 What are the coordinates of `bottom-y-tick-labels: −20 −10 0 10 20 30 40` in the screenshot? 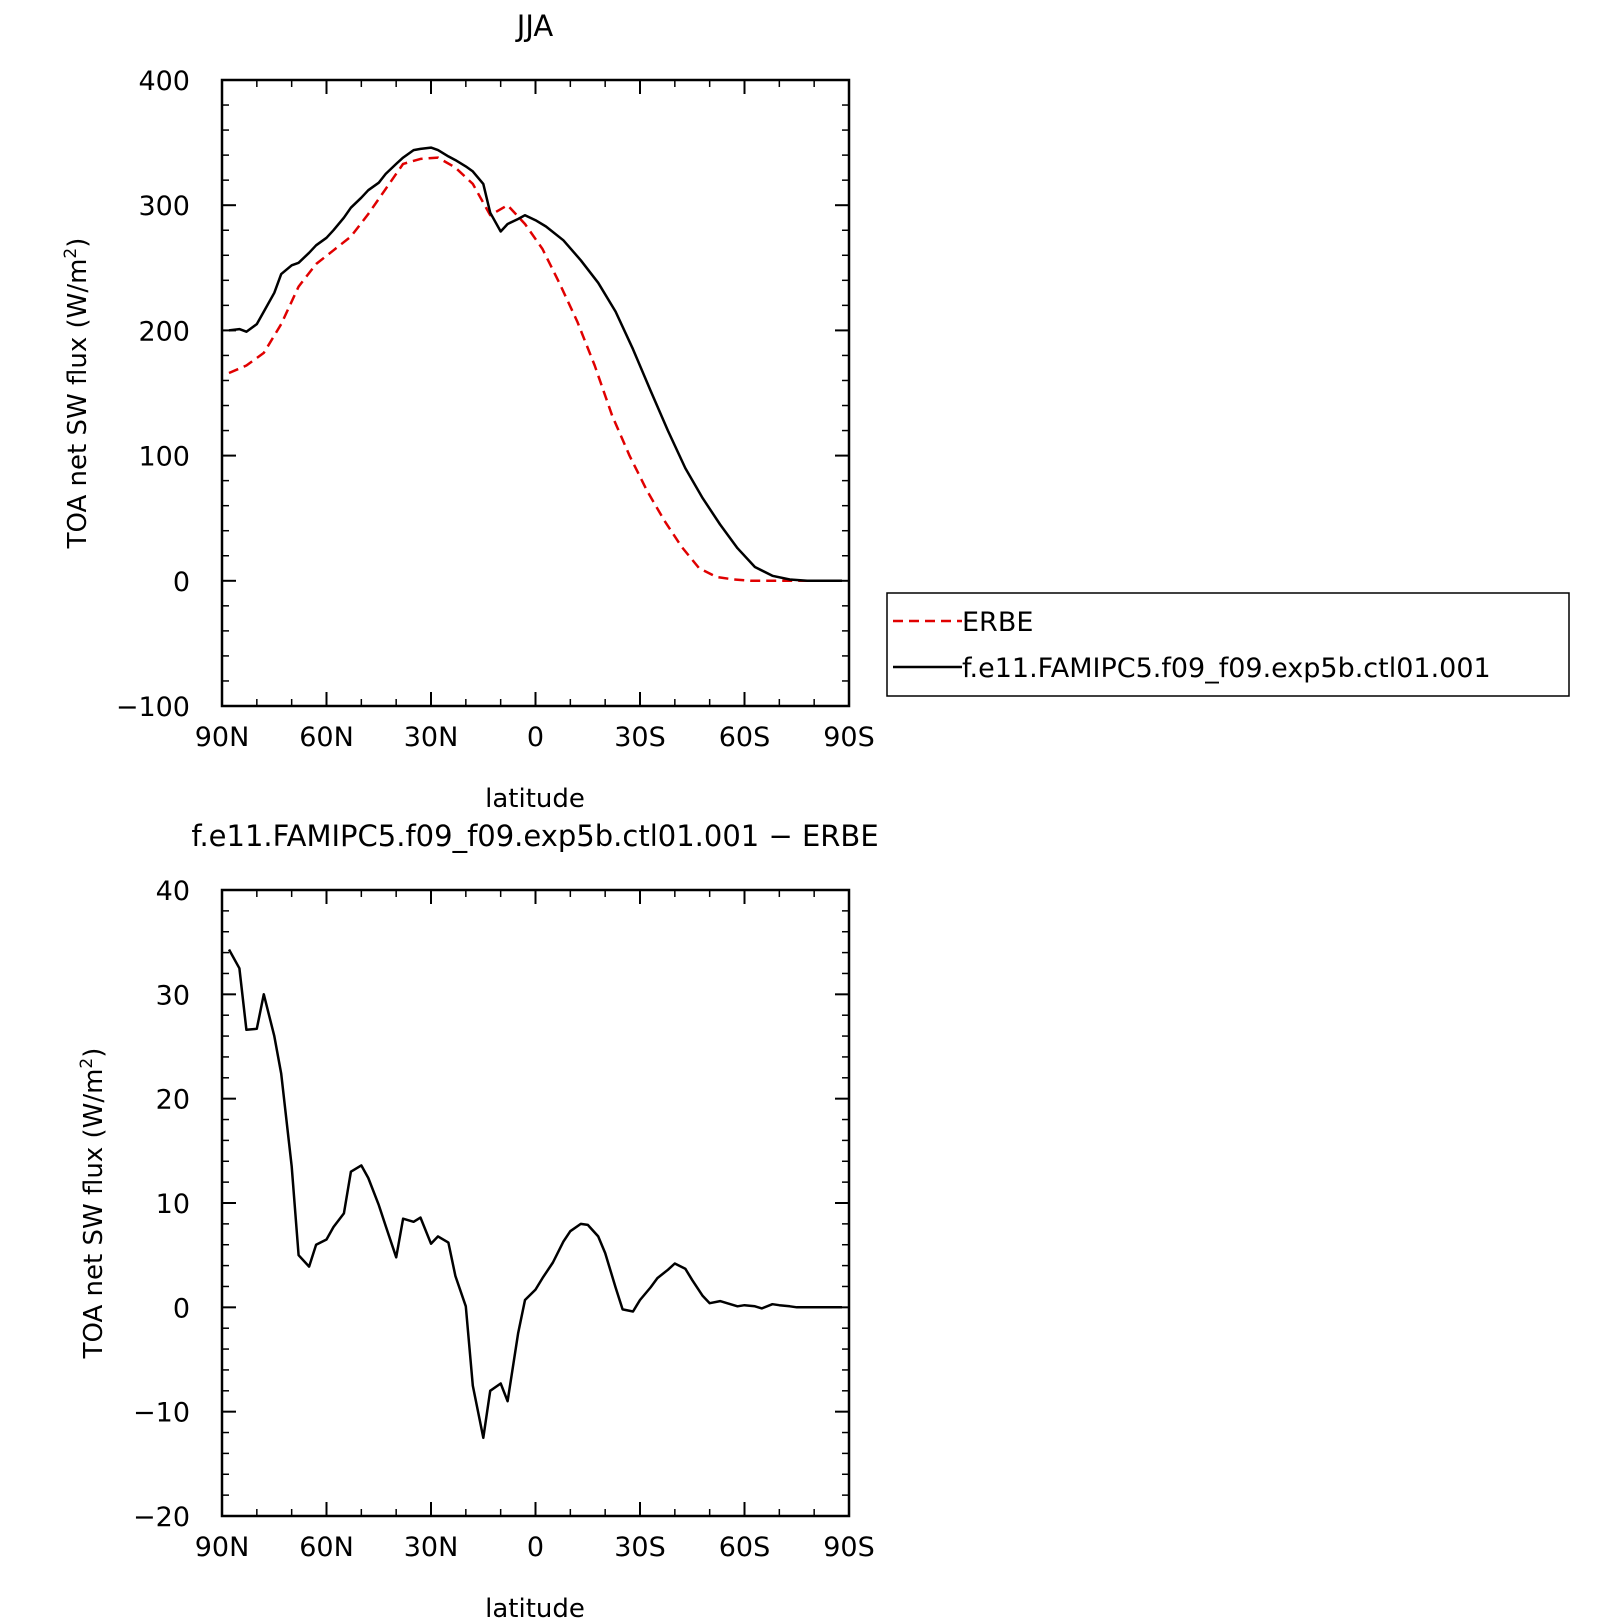 It's located at (161, 1204).